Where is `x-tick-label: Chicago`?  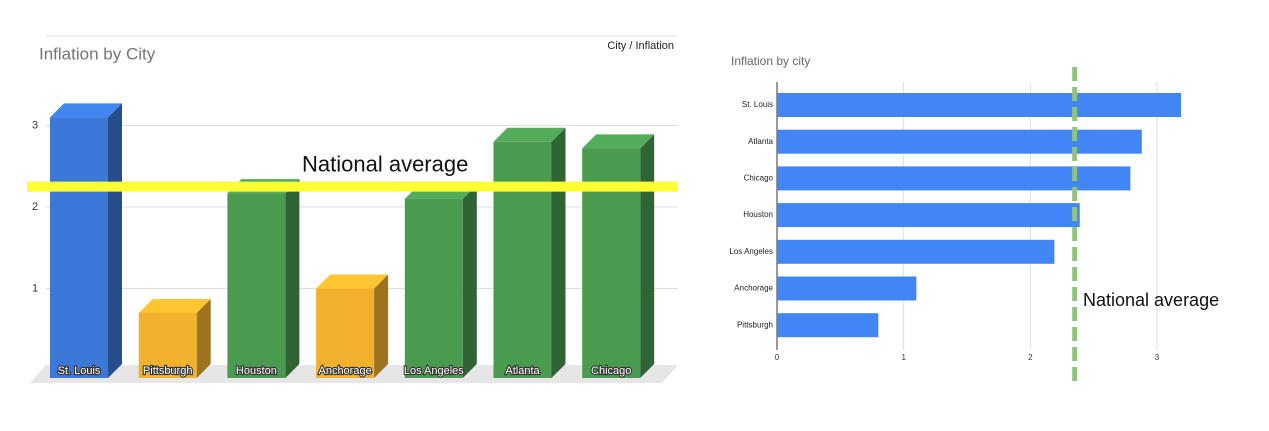
x-tick-label: Chicago is located at coordinates (611, 371).